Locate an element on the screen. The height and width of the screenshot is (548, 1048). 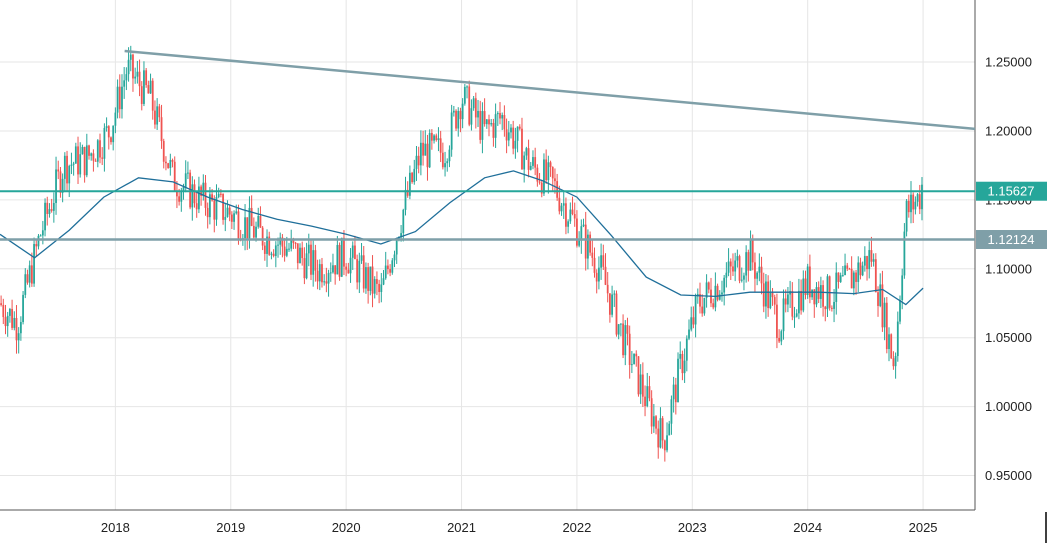
x-tick-label: 2024 is located at coordinates (807, 527).